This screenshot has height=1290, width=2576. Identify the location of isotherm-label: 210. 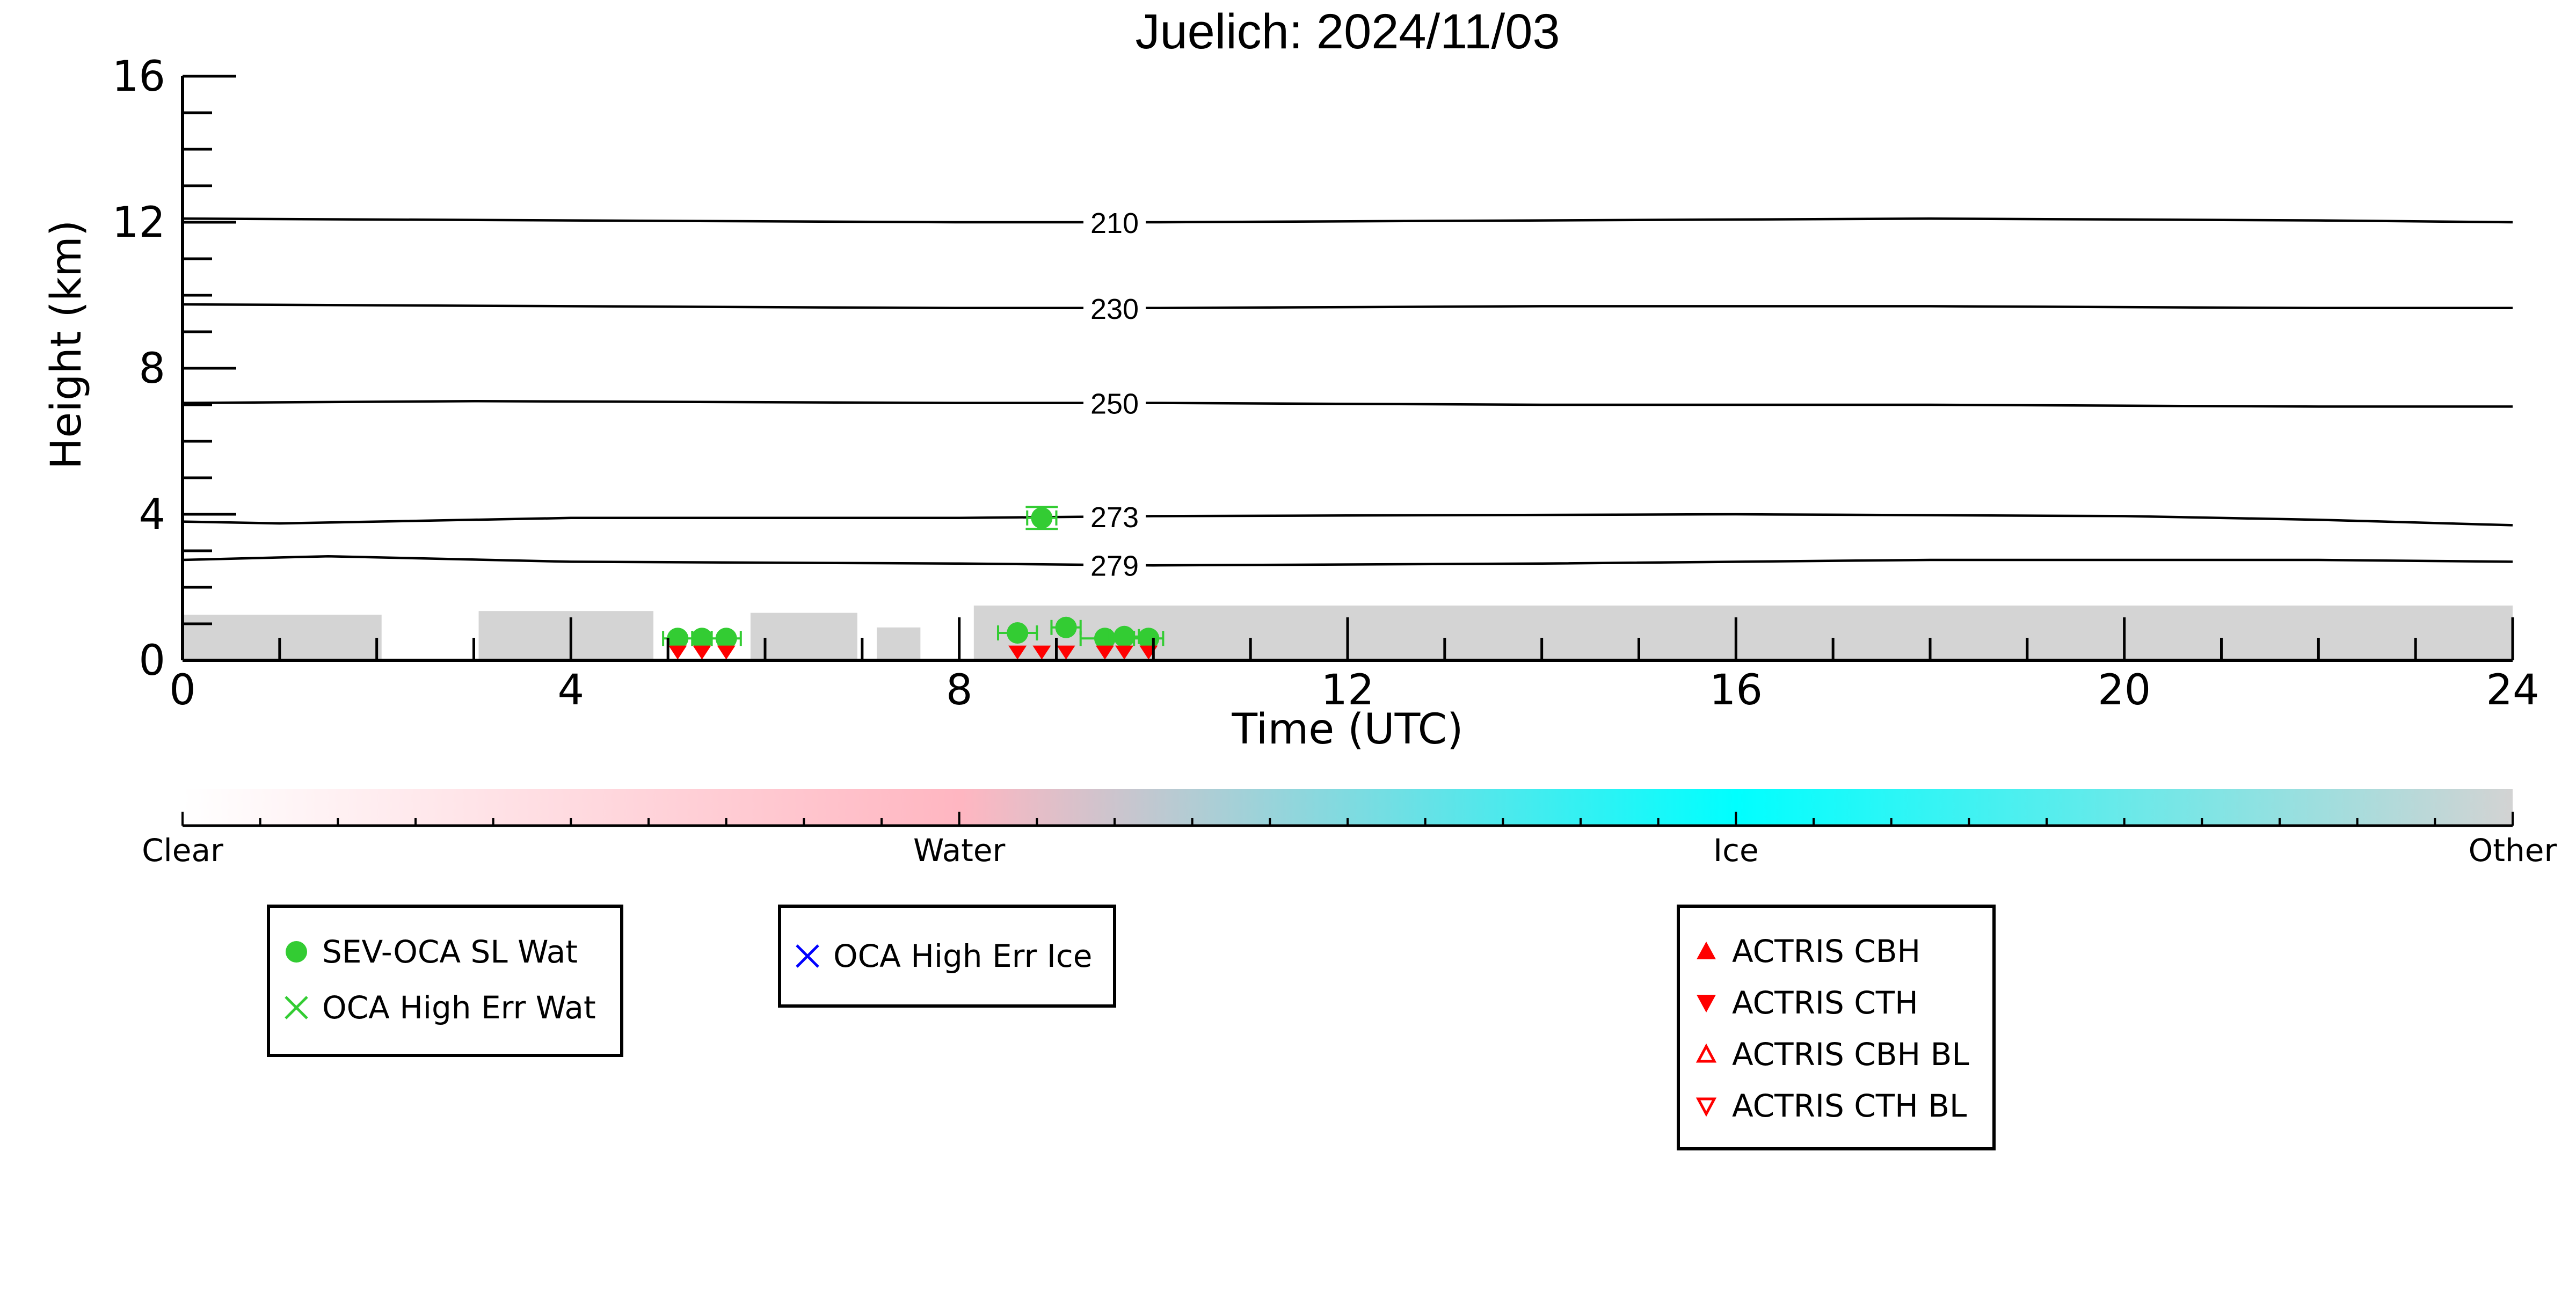
(1114, 223).